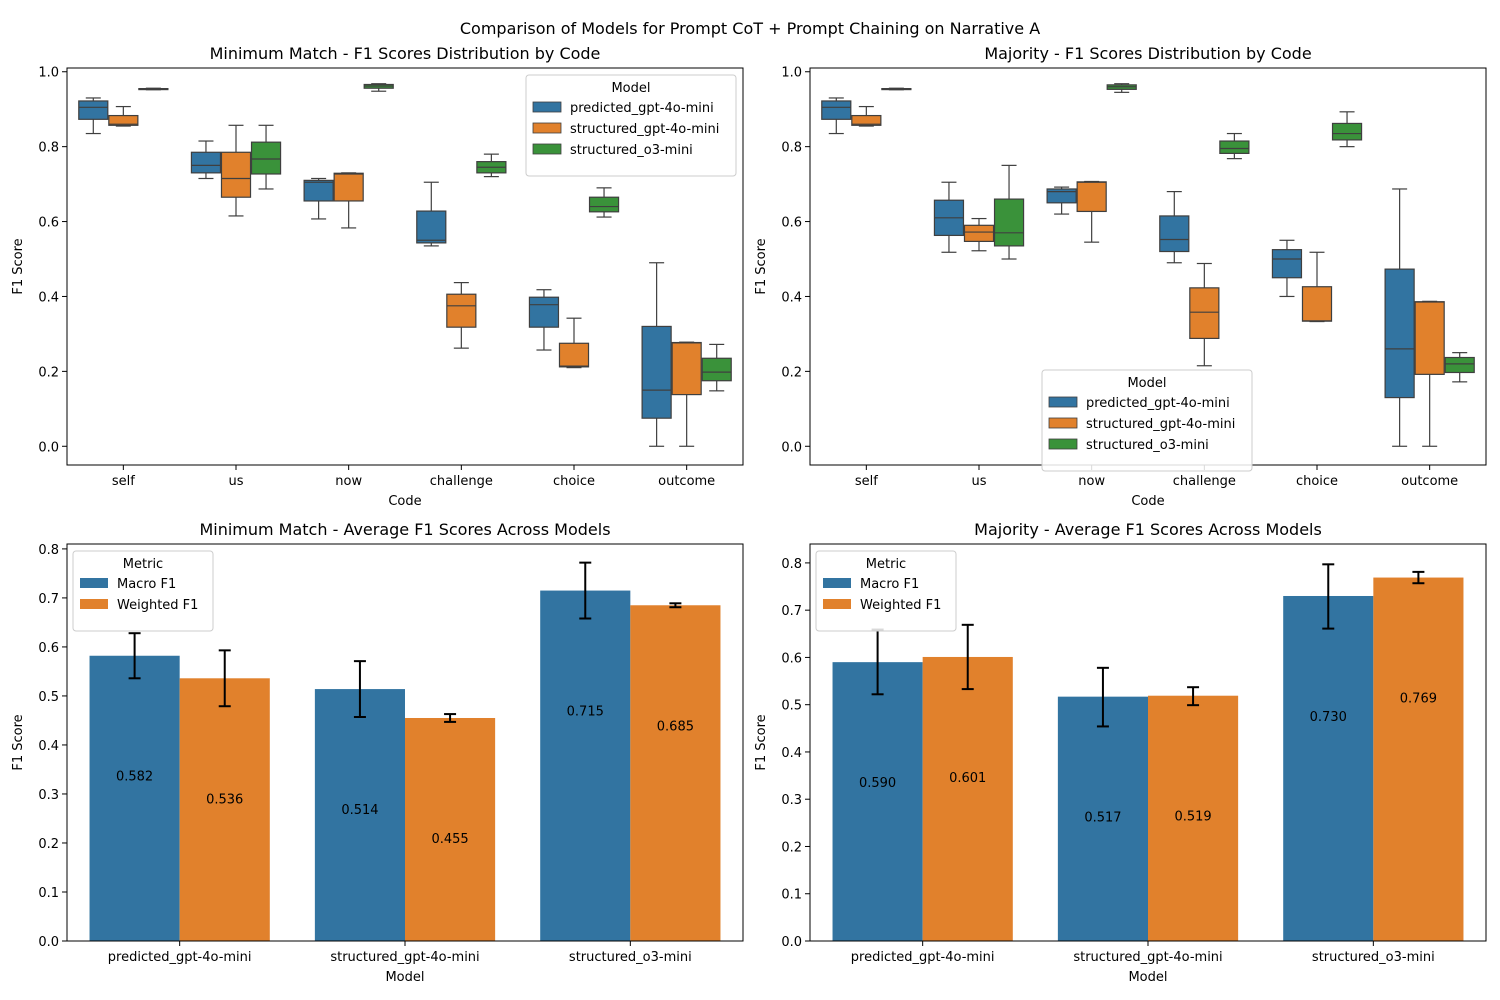 The image size is (1500, 1000). Describe the element at coordinates (866, 116) in the screenshot. I see `box-structured-gpt-4o-mini-self` at that location.